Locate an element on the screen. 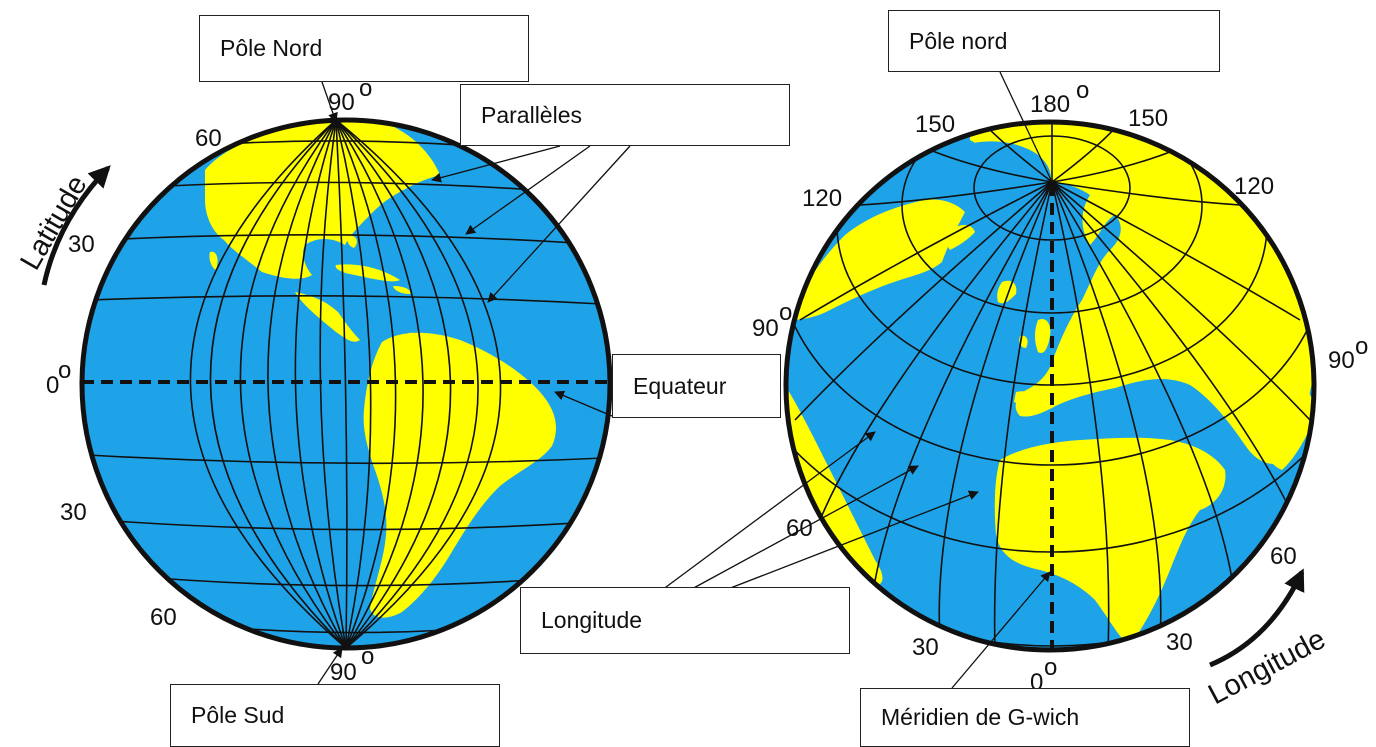 The height and width of the screenshot is (747, 1376). deg-right-l60: 60 is located at coordinates (799, 528).